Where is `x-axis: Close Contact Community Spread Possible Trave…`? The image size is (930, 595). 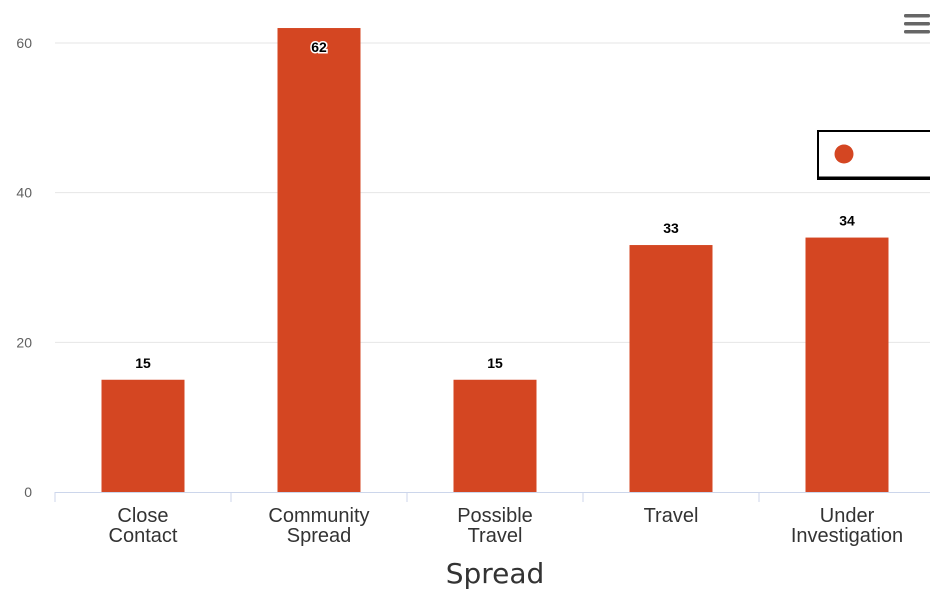 x-axis: Close Contact Community Spread Possible Trave… is located at coordinates (478, 519).